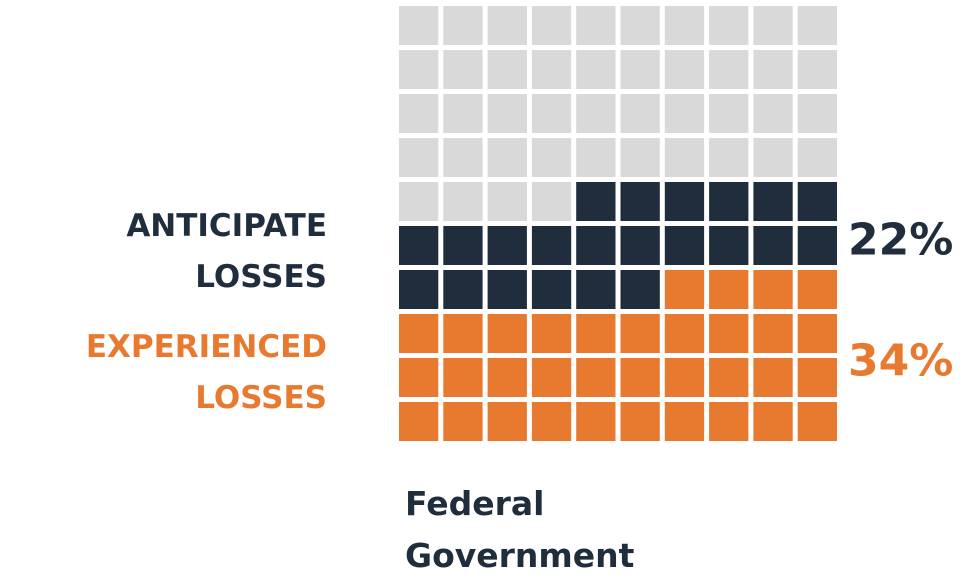  Describe the element at coordinates (520, 529) in the screenshot. I see `category-label: Federal Government` at that location.